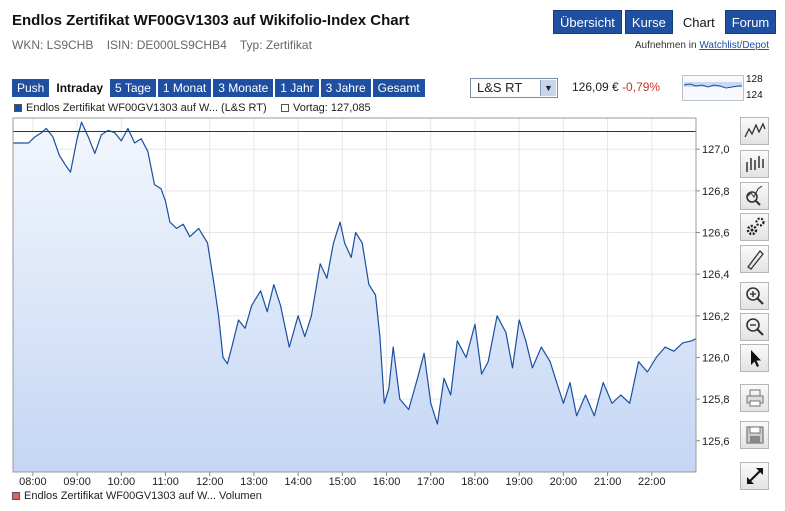 The image size is (785, 511). What do you see at coordinates (80, 88) in the screenshot?
I see `range-intraday-button: Intraday` at bounding box center [80, 88].